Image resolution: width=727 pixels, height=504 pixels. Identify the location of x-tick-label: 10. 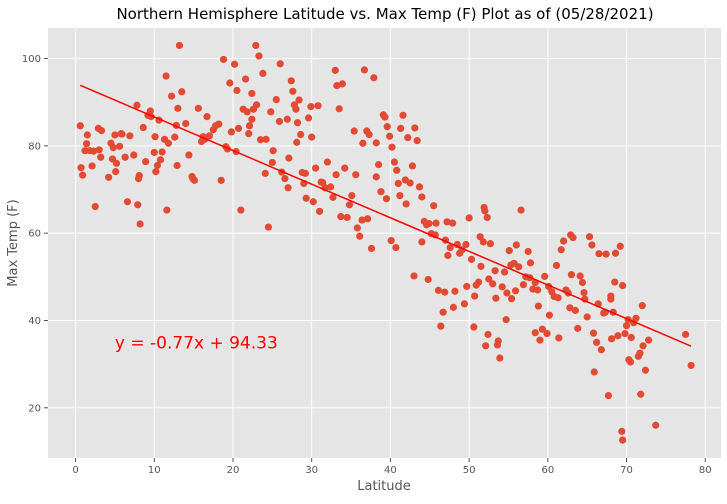
(154, 470).